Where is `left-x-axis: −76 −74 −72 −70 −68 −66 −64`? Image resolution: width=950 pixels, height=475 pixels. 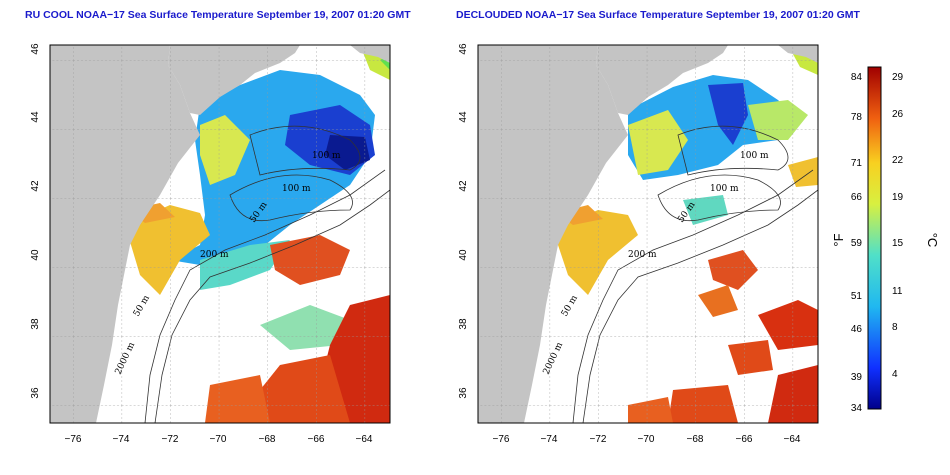
left-x-axis: −76 −74 −72 −70 −68 −66 −64 is located at coordinates (219, 439).